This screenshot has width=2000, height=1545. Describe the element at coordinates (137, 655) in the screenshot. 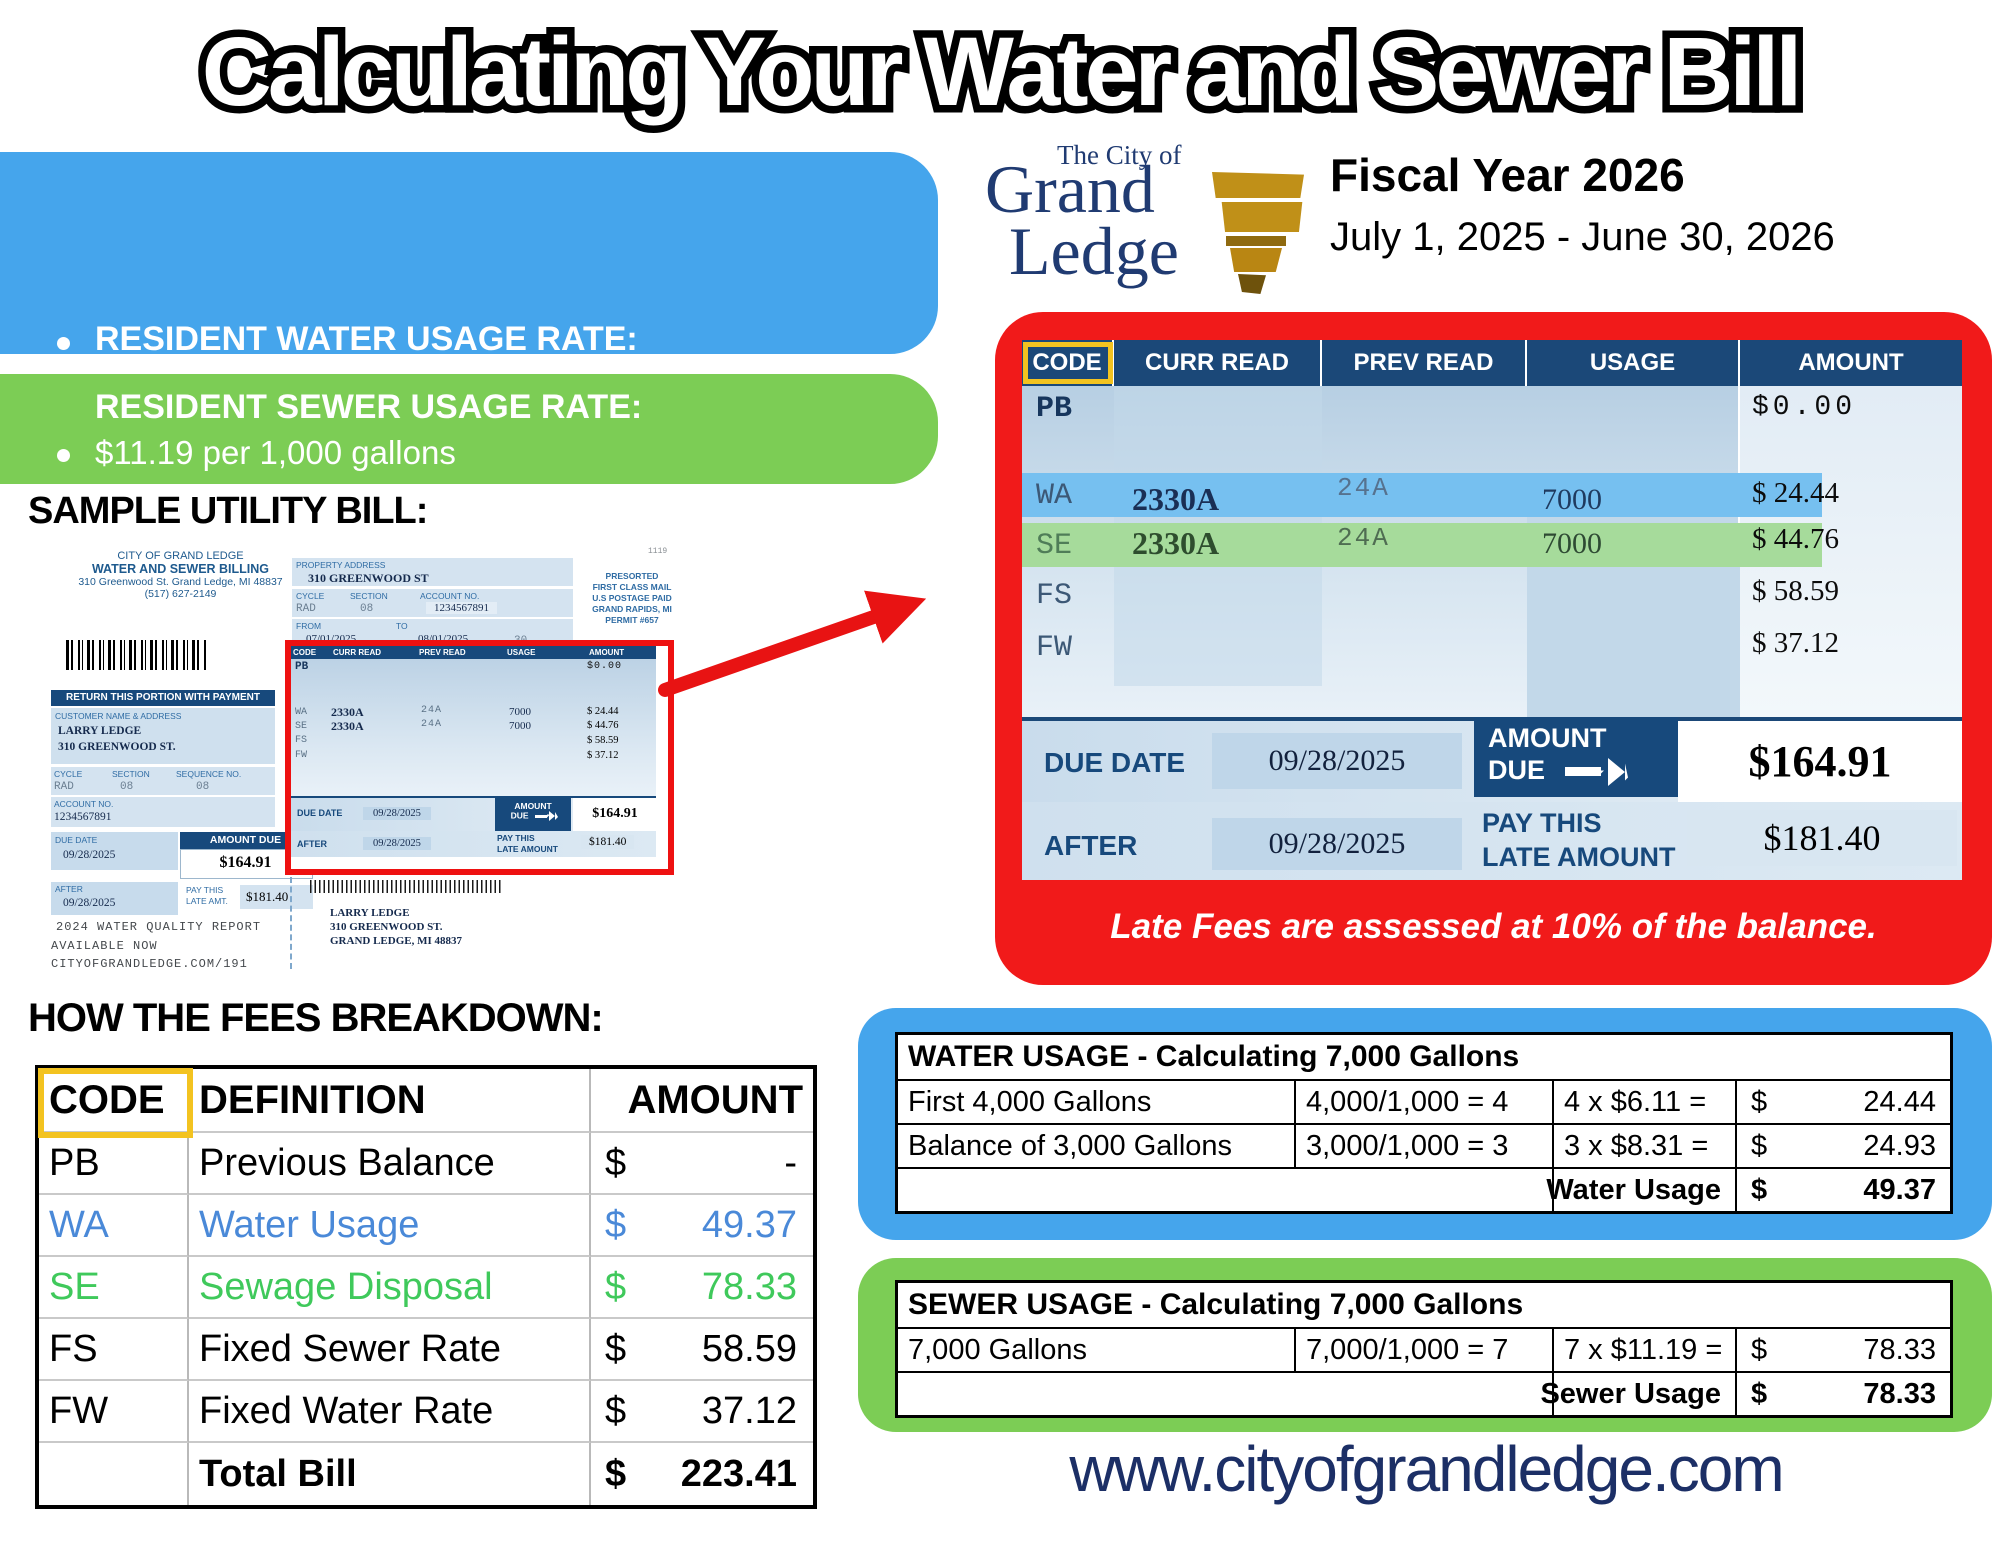

I see `bill-barcode` at that location.